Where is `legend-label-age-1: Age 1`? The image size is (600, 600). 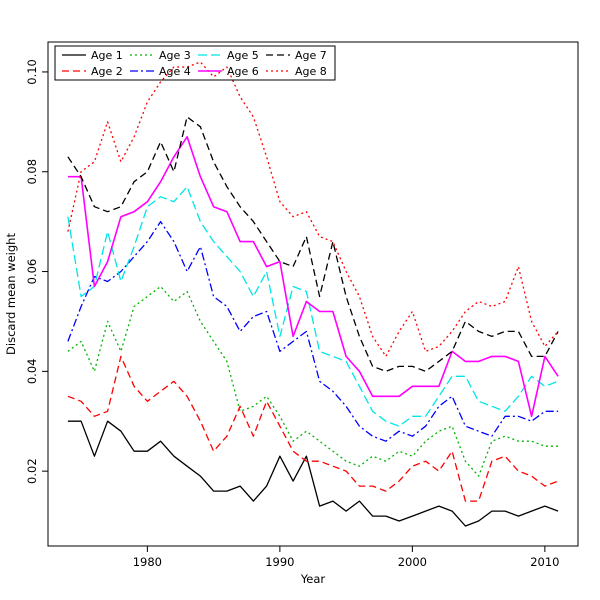
legend-label-age-1: Age 1 is located at coordinates (107, 55).